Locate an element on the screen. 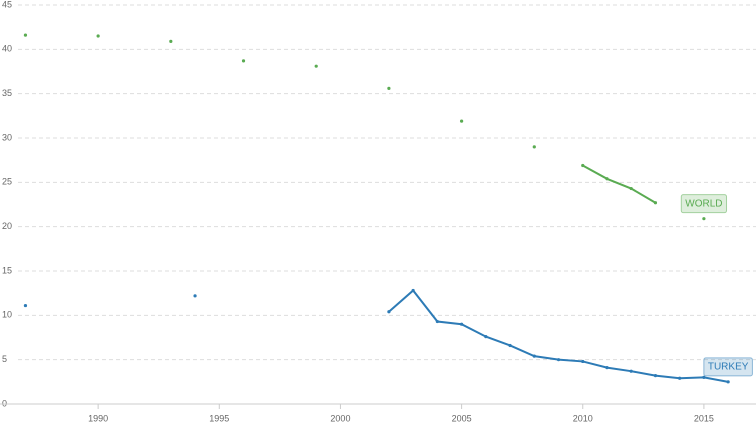 The image size is (756, 441). x-tick-label: 1995 is located at coordinates (219, 418).